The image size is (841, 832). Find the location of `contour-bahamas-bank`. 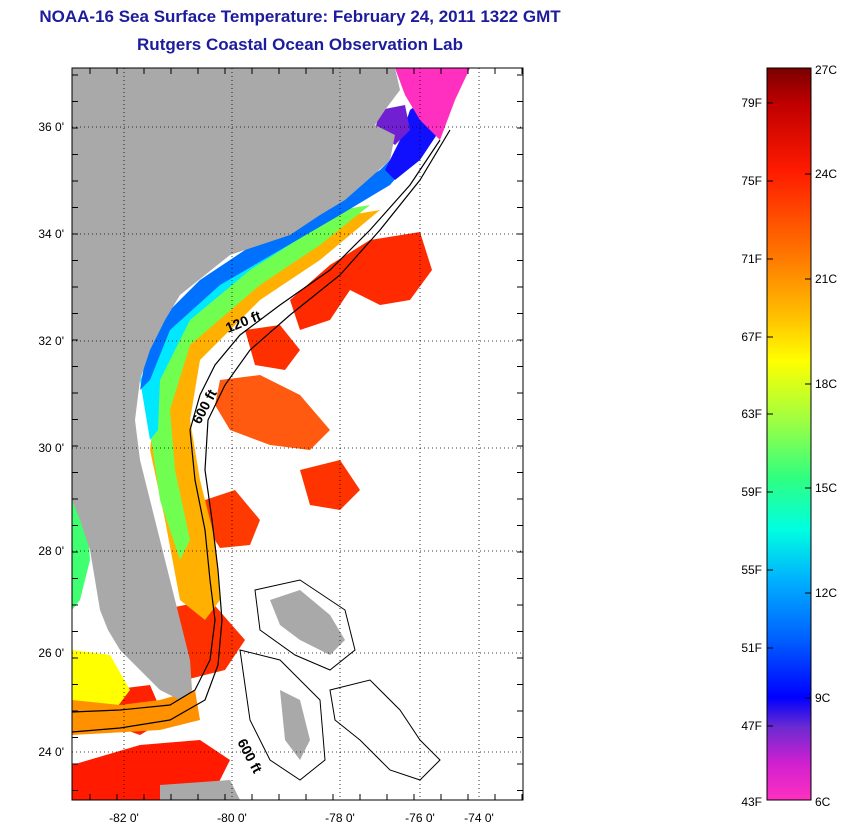

contour-bahamas-bank is located at coordinates (305, 625).